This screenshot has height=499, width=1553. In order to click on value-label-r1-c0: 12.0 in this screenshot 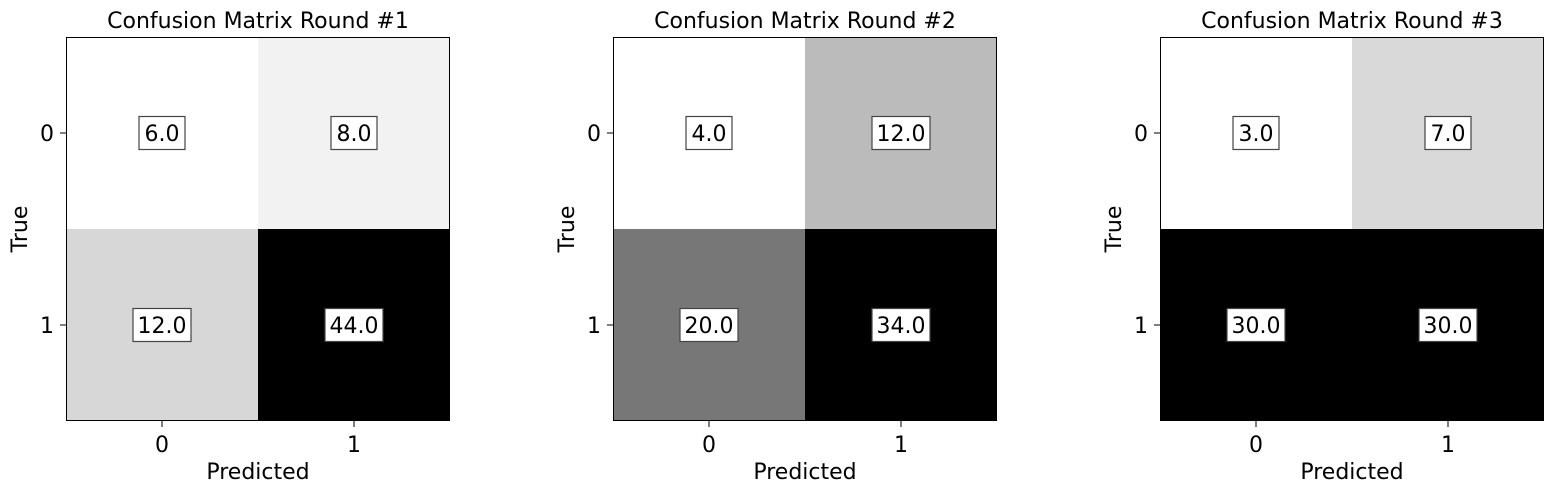, I will do `click(162, 326)`.